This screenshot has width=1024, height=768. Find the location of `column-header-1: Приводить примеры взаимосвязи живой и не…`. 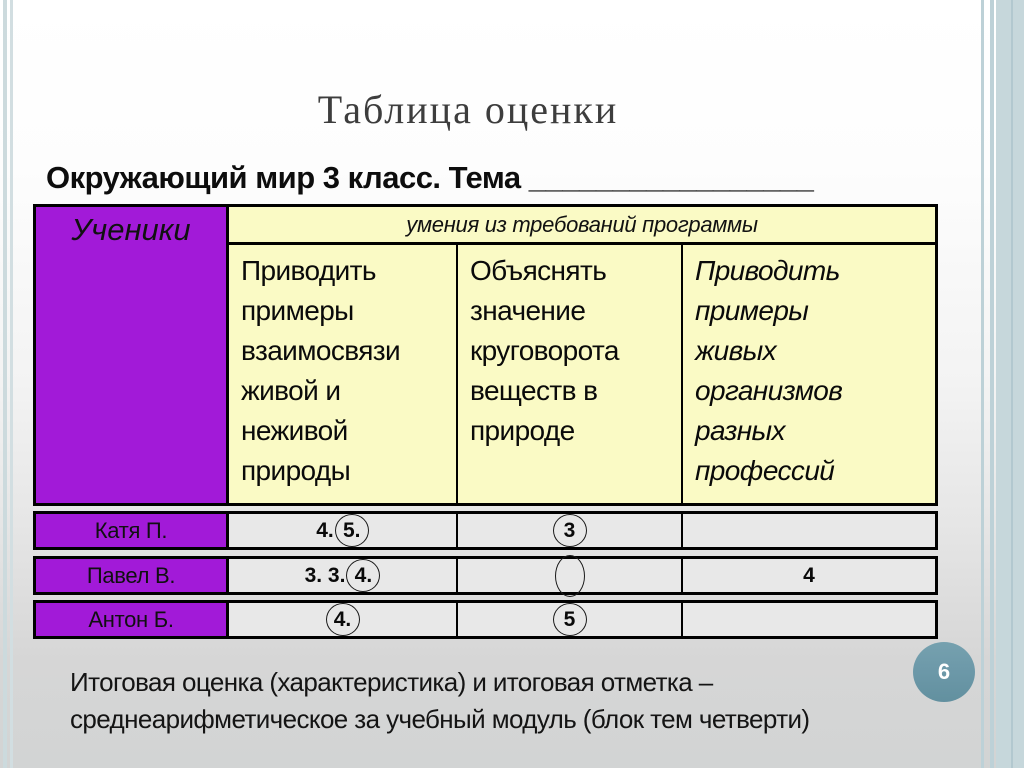

column-header-1: Приводить примеры взаимосвязи живой и не… is located at coordinates (343, 374).